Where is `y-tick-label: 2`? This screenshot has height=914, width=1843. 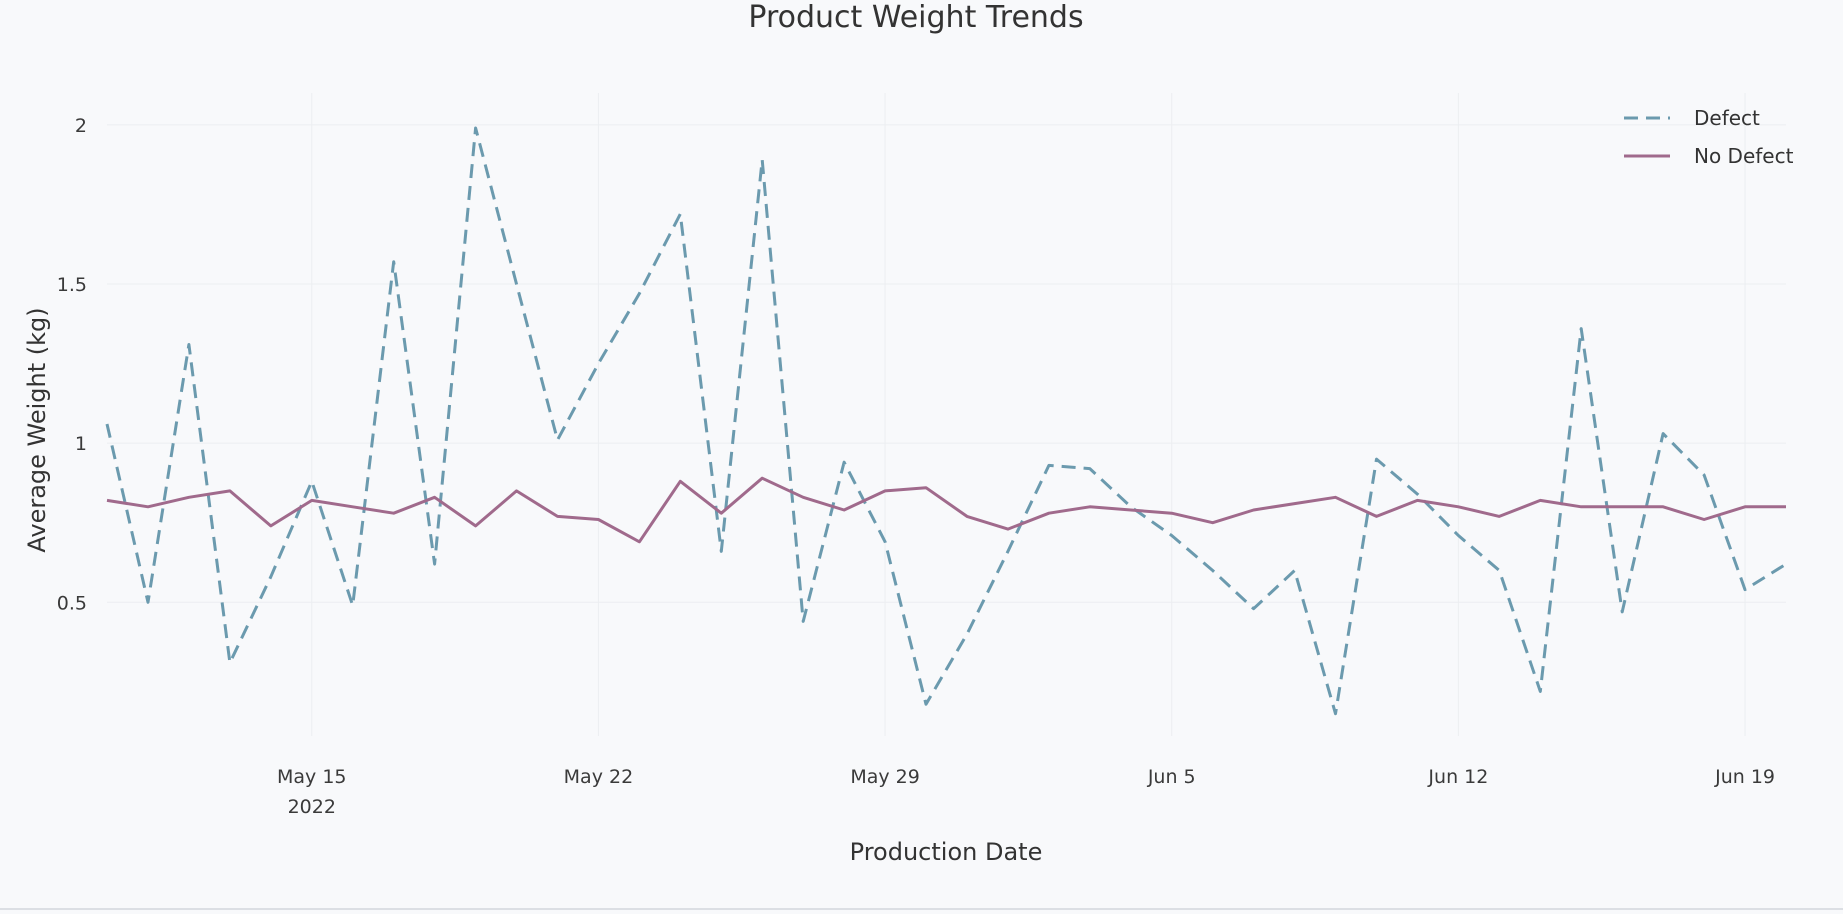 y-tick-label: 2 is located at coordinates (81, 126).